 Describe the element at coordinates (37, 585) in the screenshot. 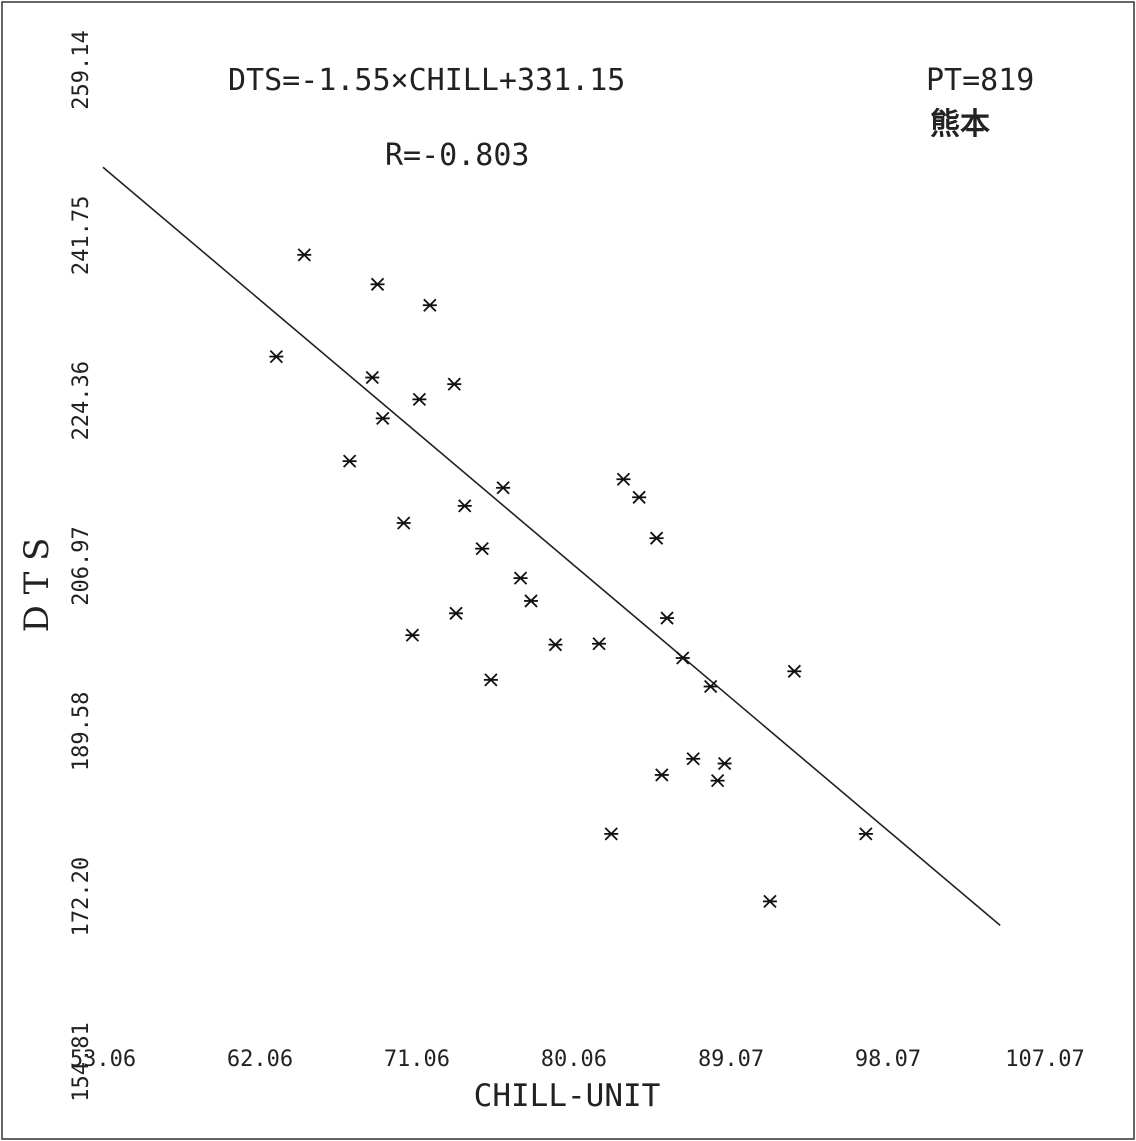

I see `y-axis-label: D T S` at that location.